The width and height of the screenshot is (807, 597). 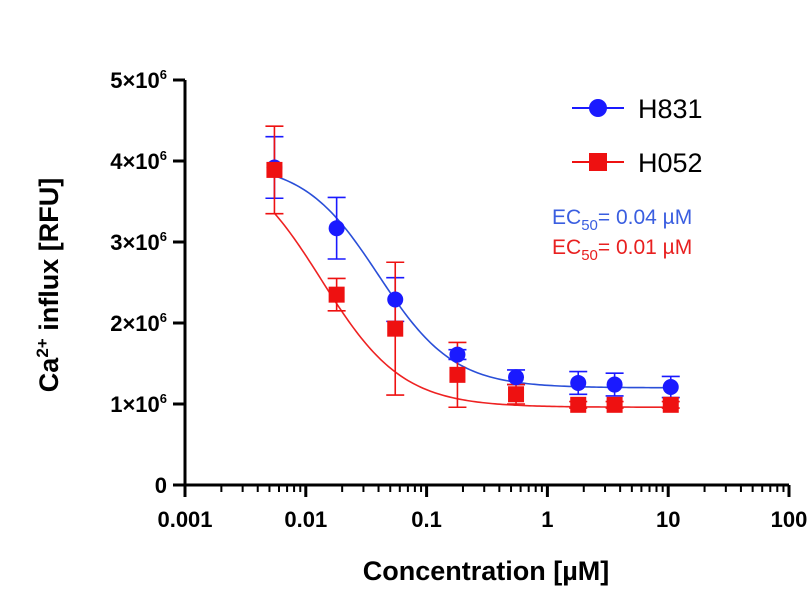 I want to click on y-tick-label: 0, so click(x=161, y=485).